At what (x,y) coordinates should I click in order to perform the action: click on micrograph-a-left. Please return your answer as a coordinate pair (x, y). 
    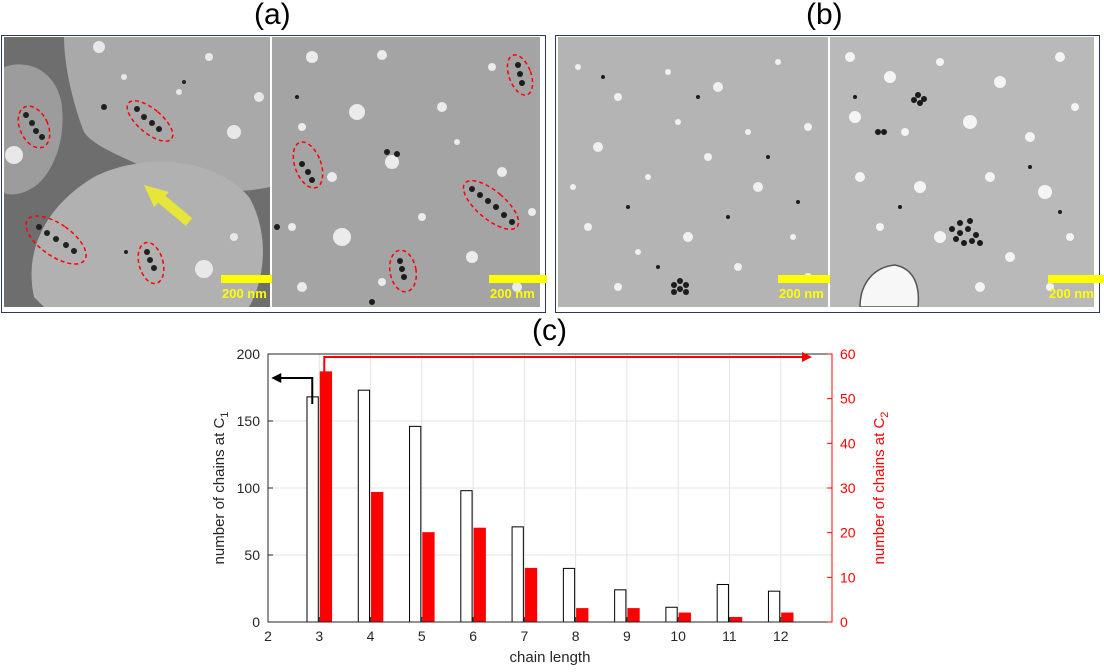
    Looking at the image, I should click on (137, 172).